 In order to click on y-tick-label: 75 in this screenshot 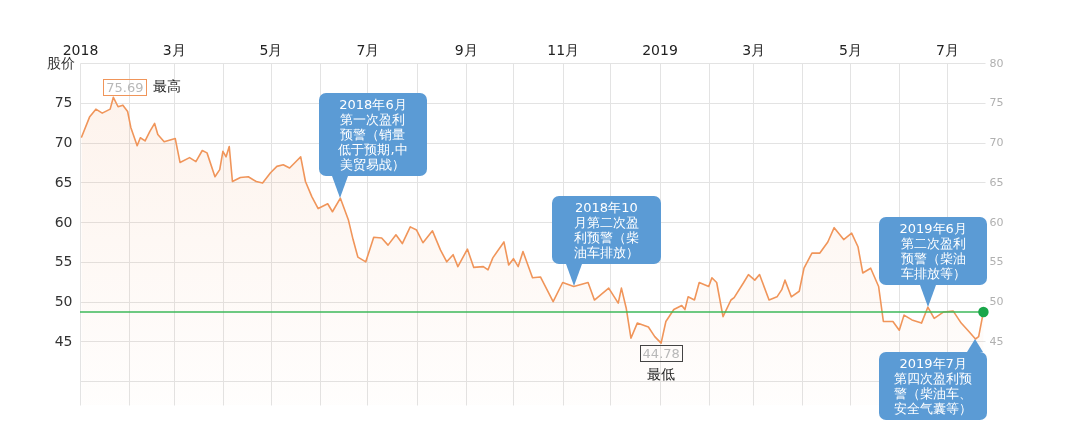, I will do `click(63, 102)`.